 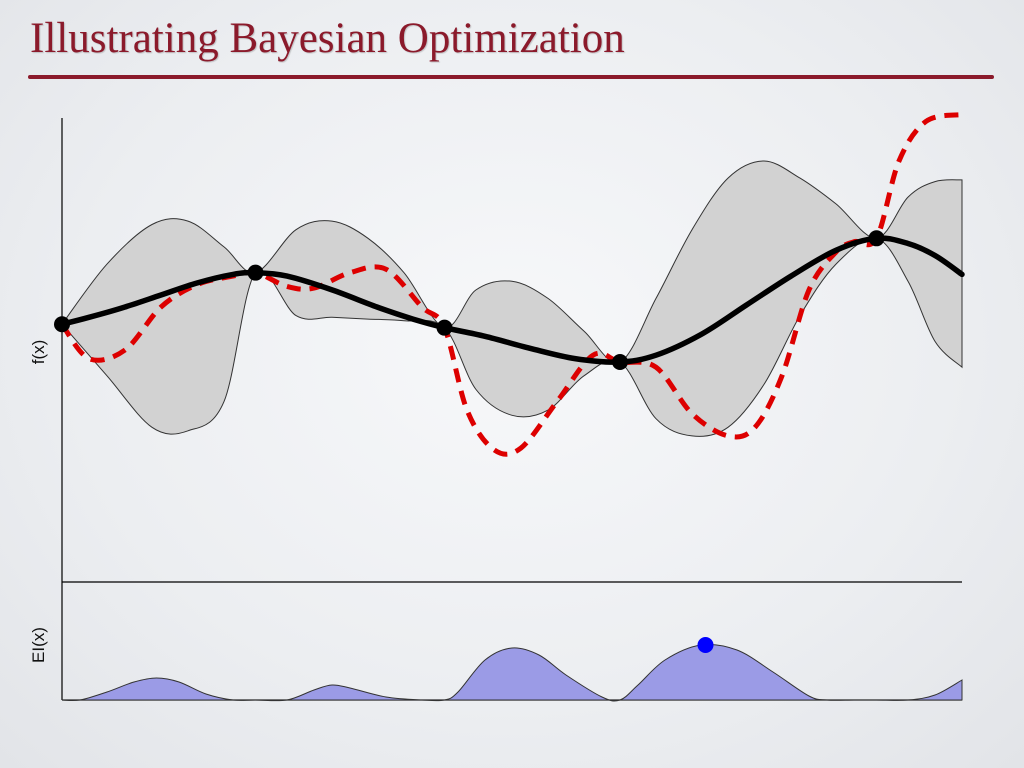 I want to click on title-underline, so click(x=511, y=77).